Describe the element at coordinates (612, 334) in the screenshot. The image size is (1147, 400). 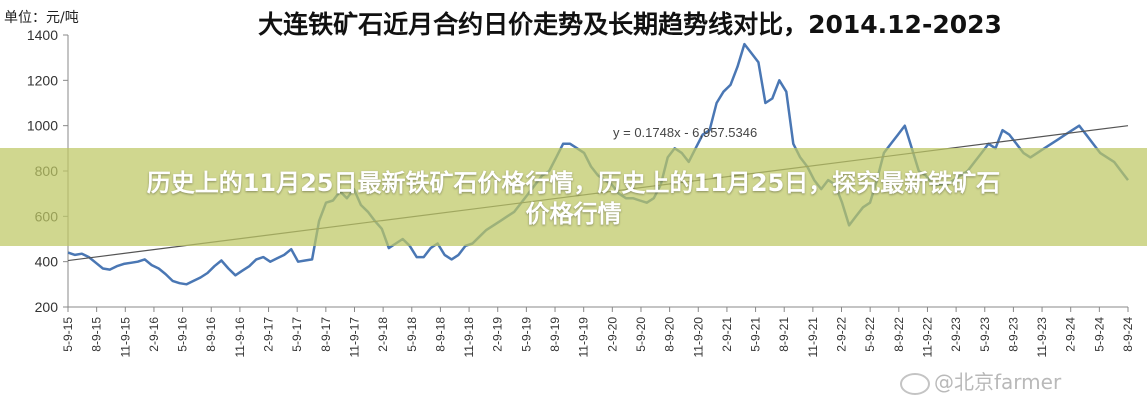
I see `x-tick-label: 2-9-20` at that location.